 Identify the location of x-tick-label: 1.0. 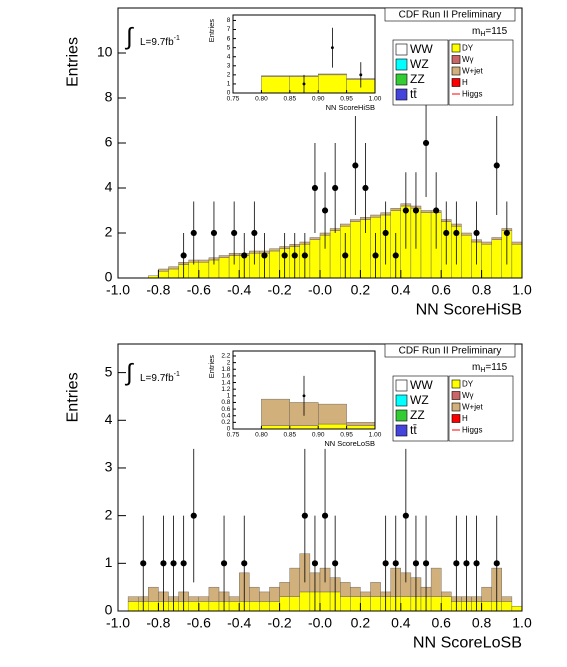
(522, 289).